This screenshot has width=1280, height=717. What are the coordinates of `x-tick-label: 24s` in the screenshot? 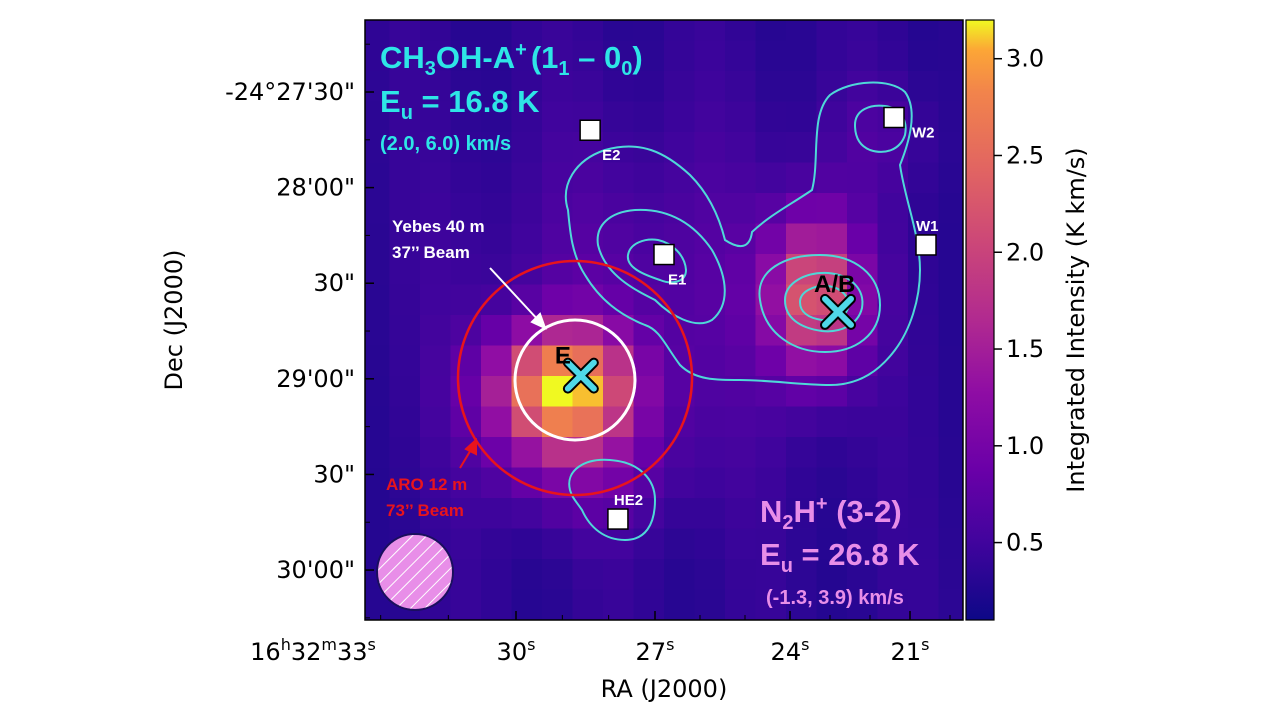 It's located at (790, 650).